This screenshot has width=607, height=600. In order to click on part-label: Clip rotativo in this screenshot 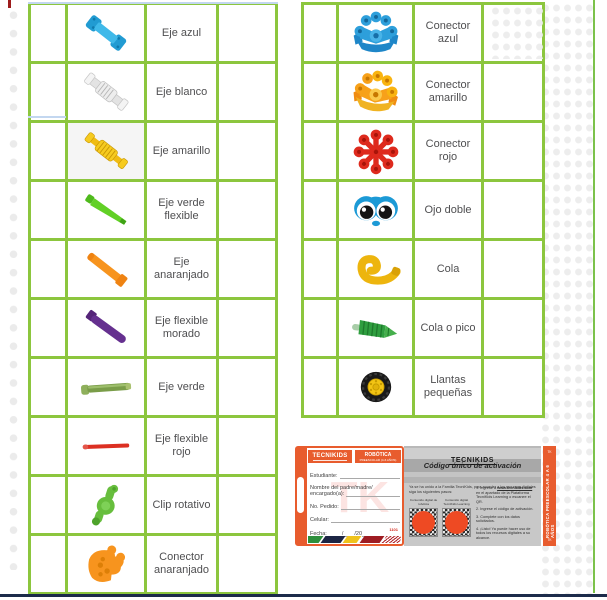, I will do `click(181, 505)`.